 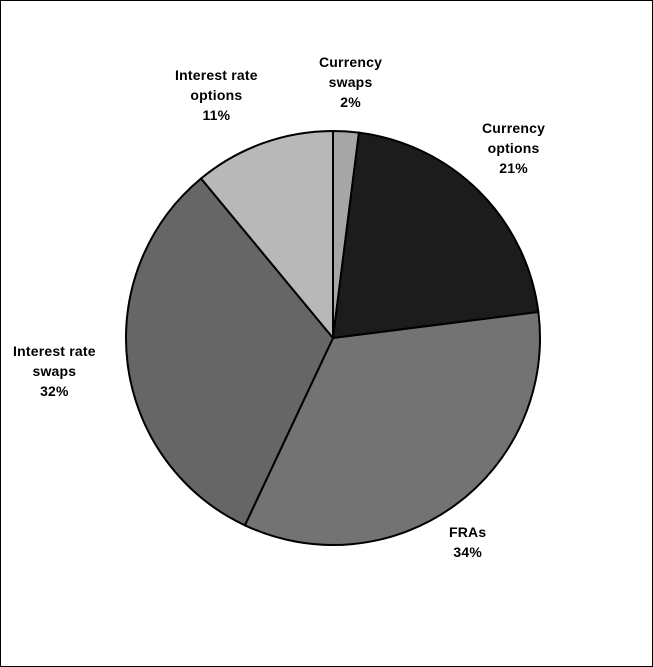 I want to click on label-interest-rate-options: Interest rate options 11%, so click(x=216, y=95).